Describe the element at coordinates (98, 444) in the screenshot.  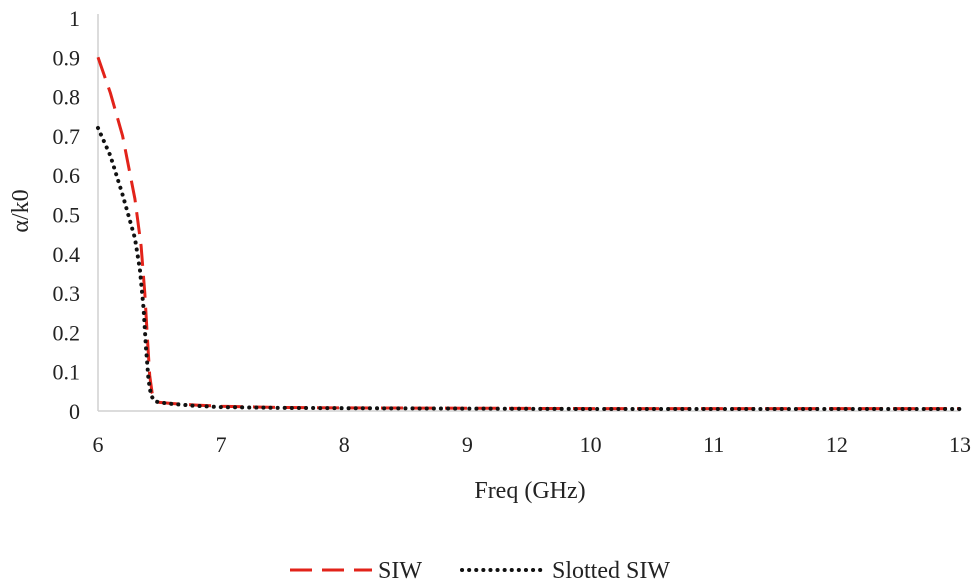
I see `x-tick-label: 6` at that location.